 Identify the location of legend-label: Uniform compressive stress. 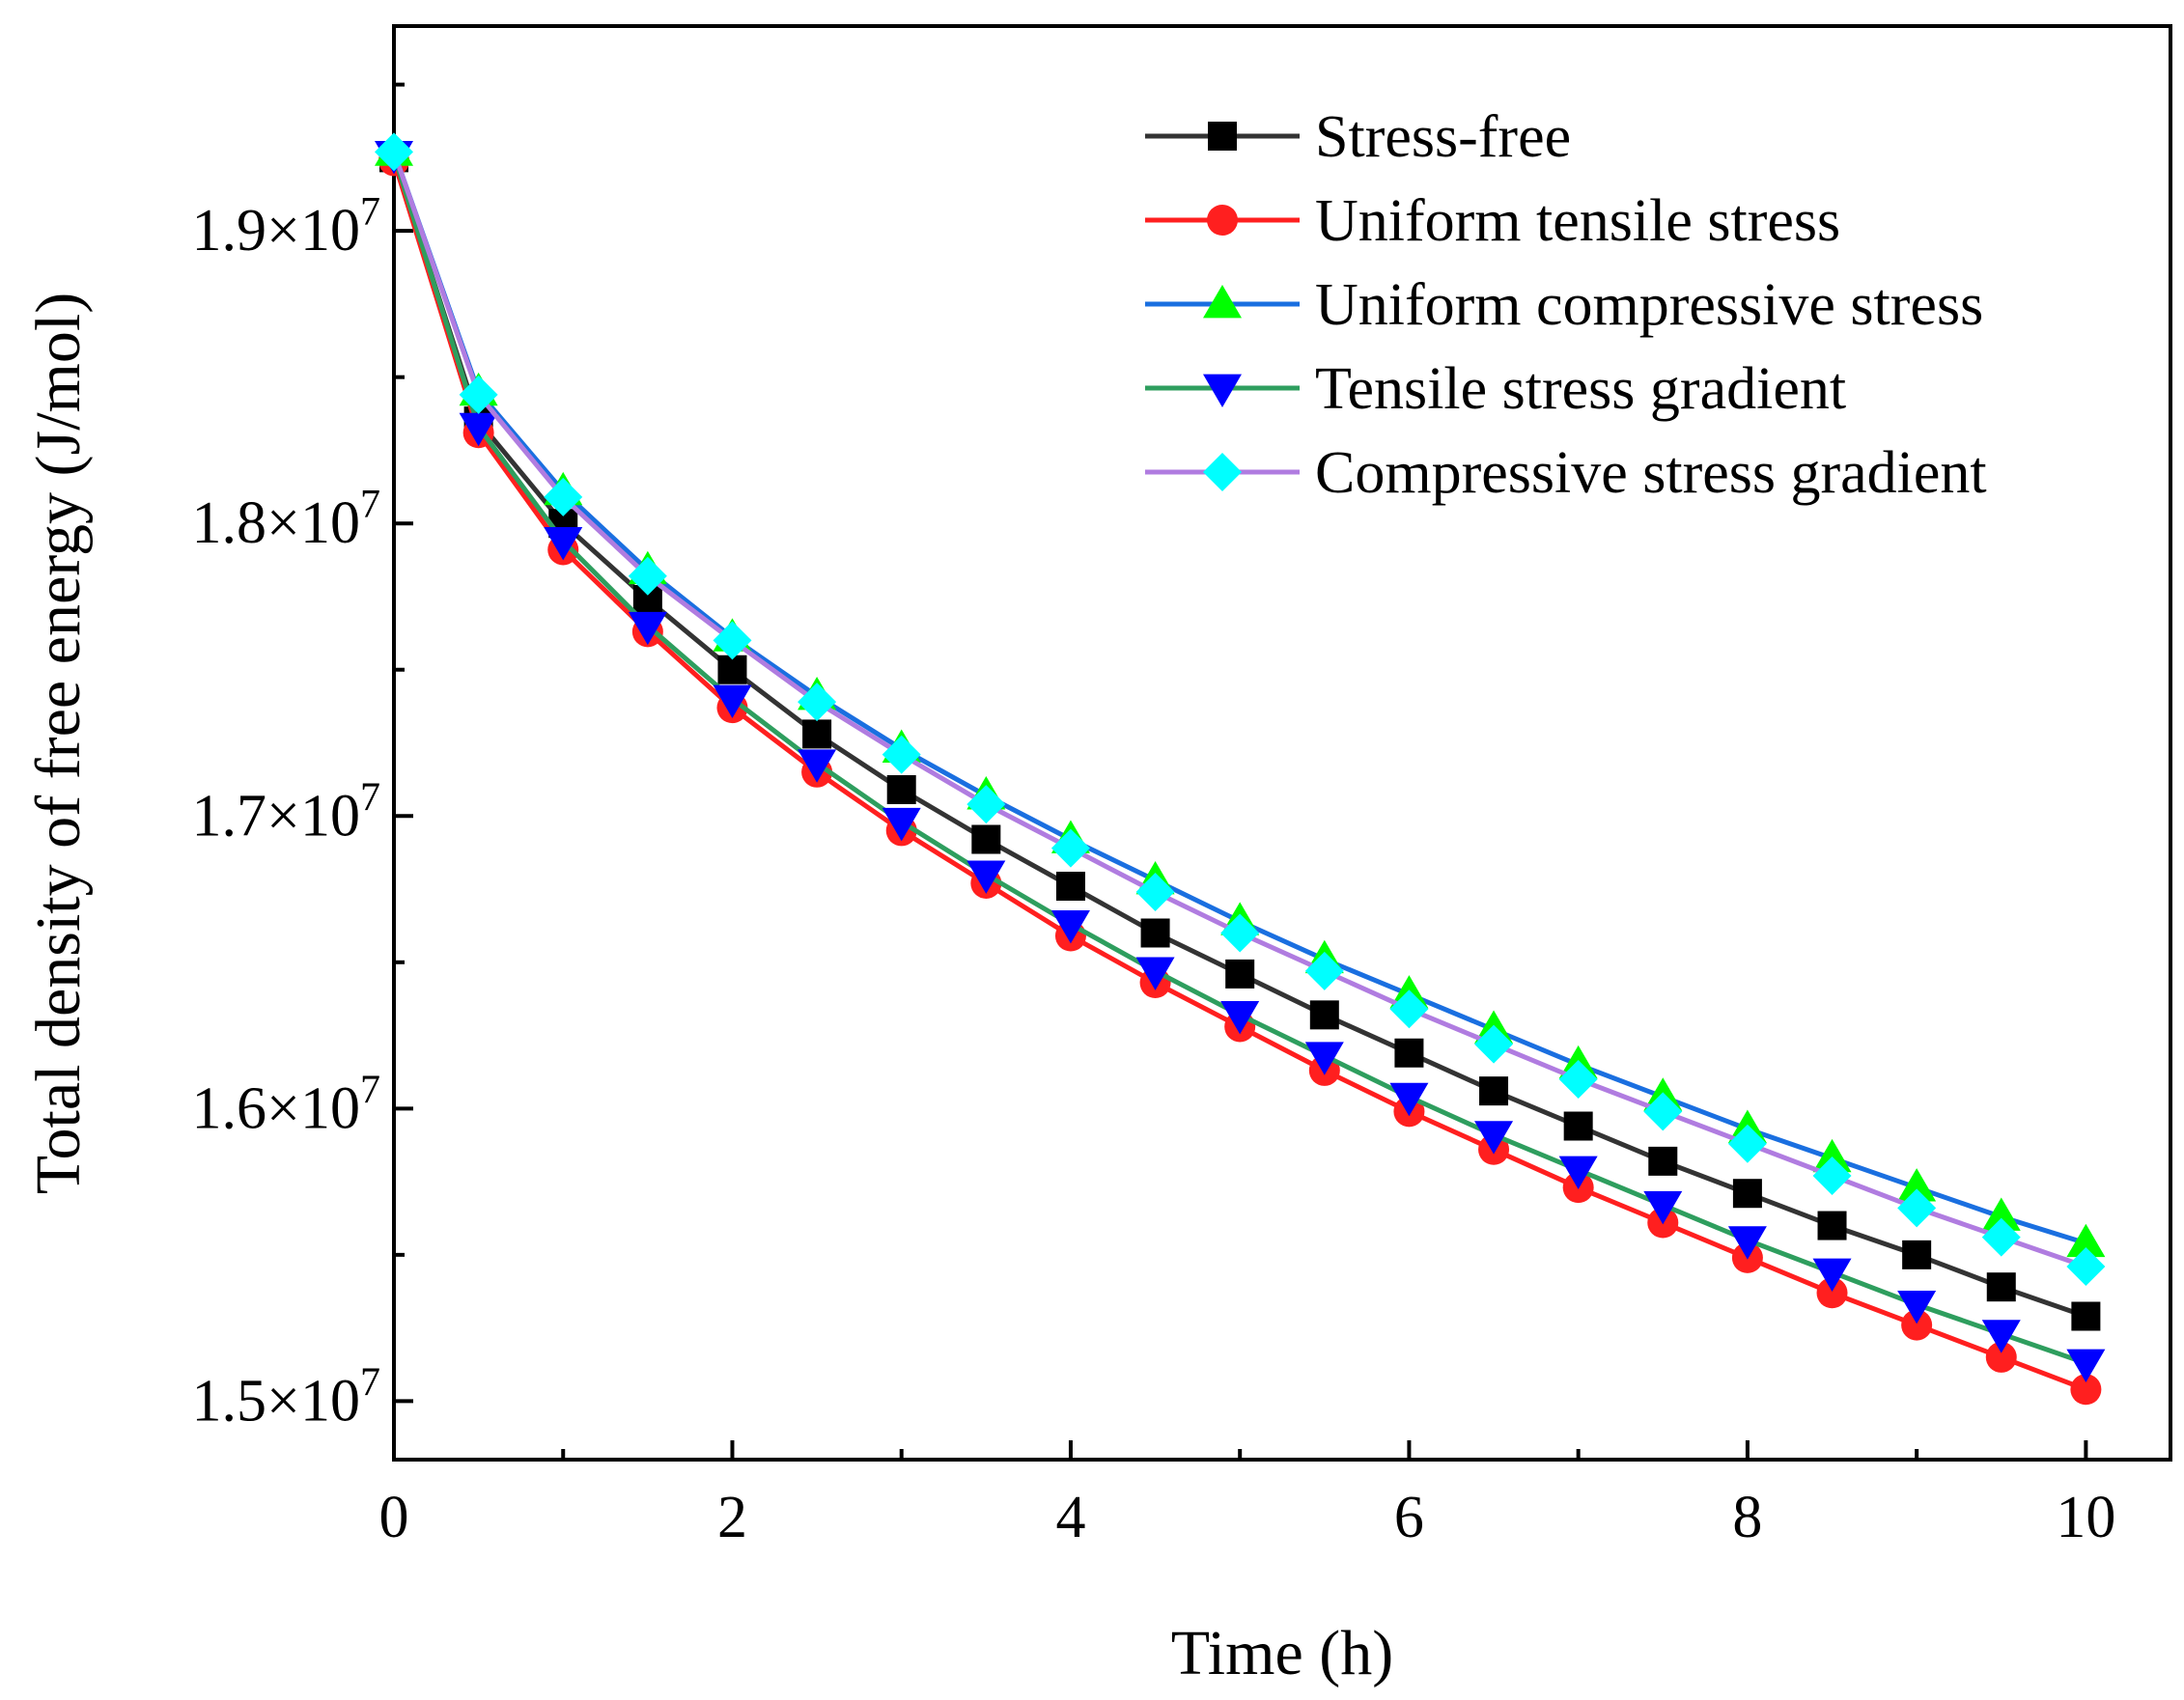
(1649, 305).